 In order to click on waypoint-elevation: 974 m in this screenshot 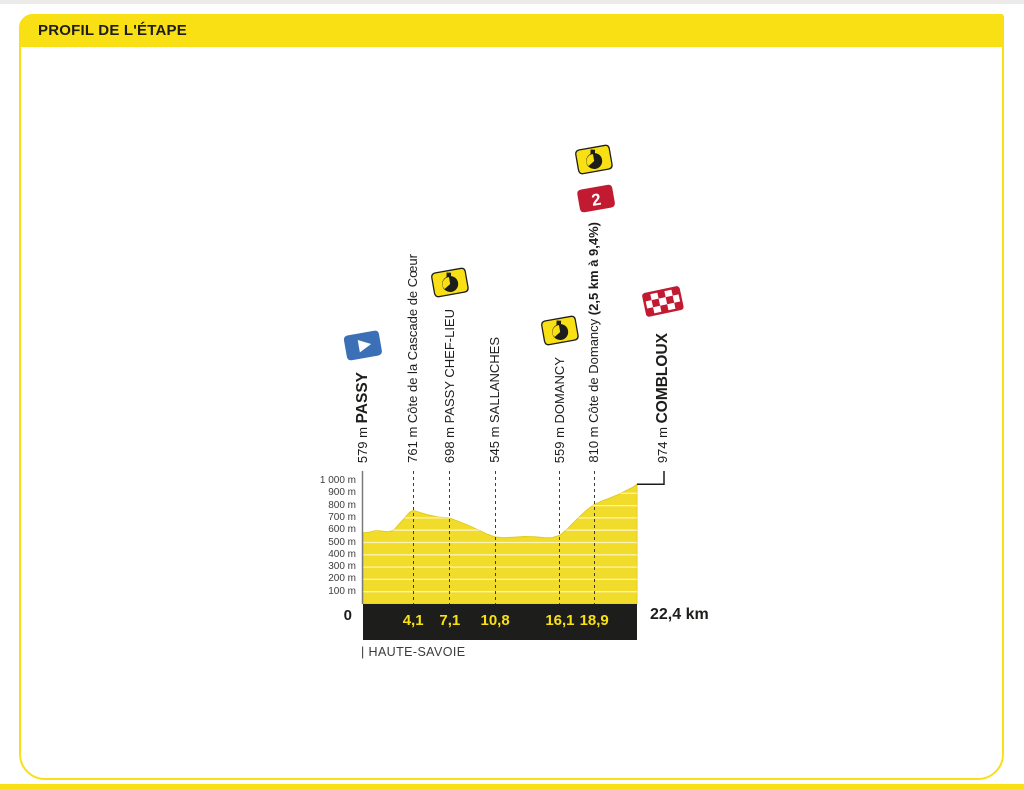, I will do `click(662, 443)`.